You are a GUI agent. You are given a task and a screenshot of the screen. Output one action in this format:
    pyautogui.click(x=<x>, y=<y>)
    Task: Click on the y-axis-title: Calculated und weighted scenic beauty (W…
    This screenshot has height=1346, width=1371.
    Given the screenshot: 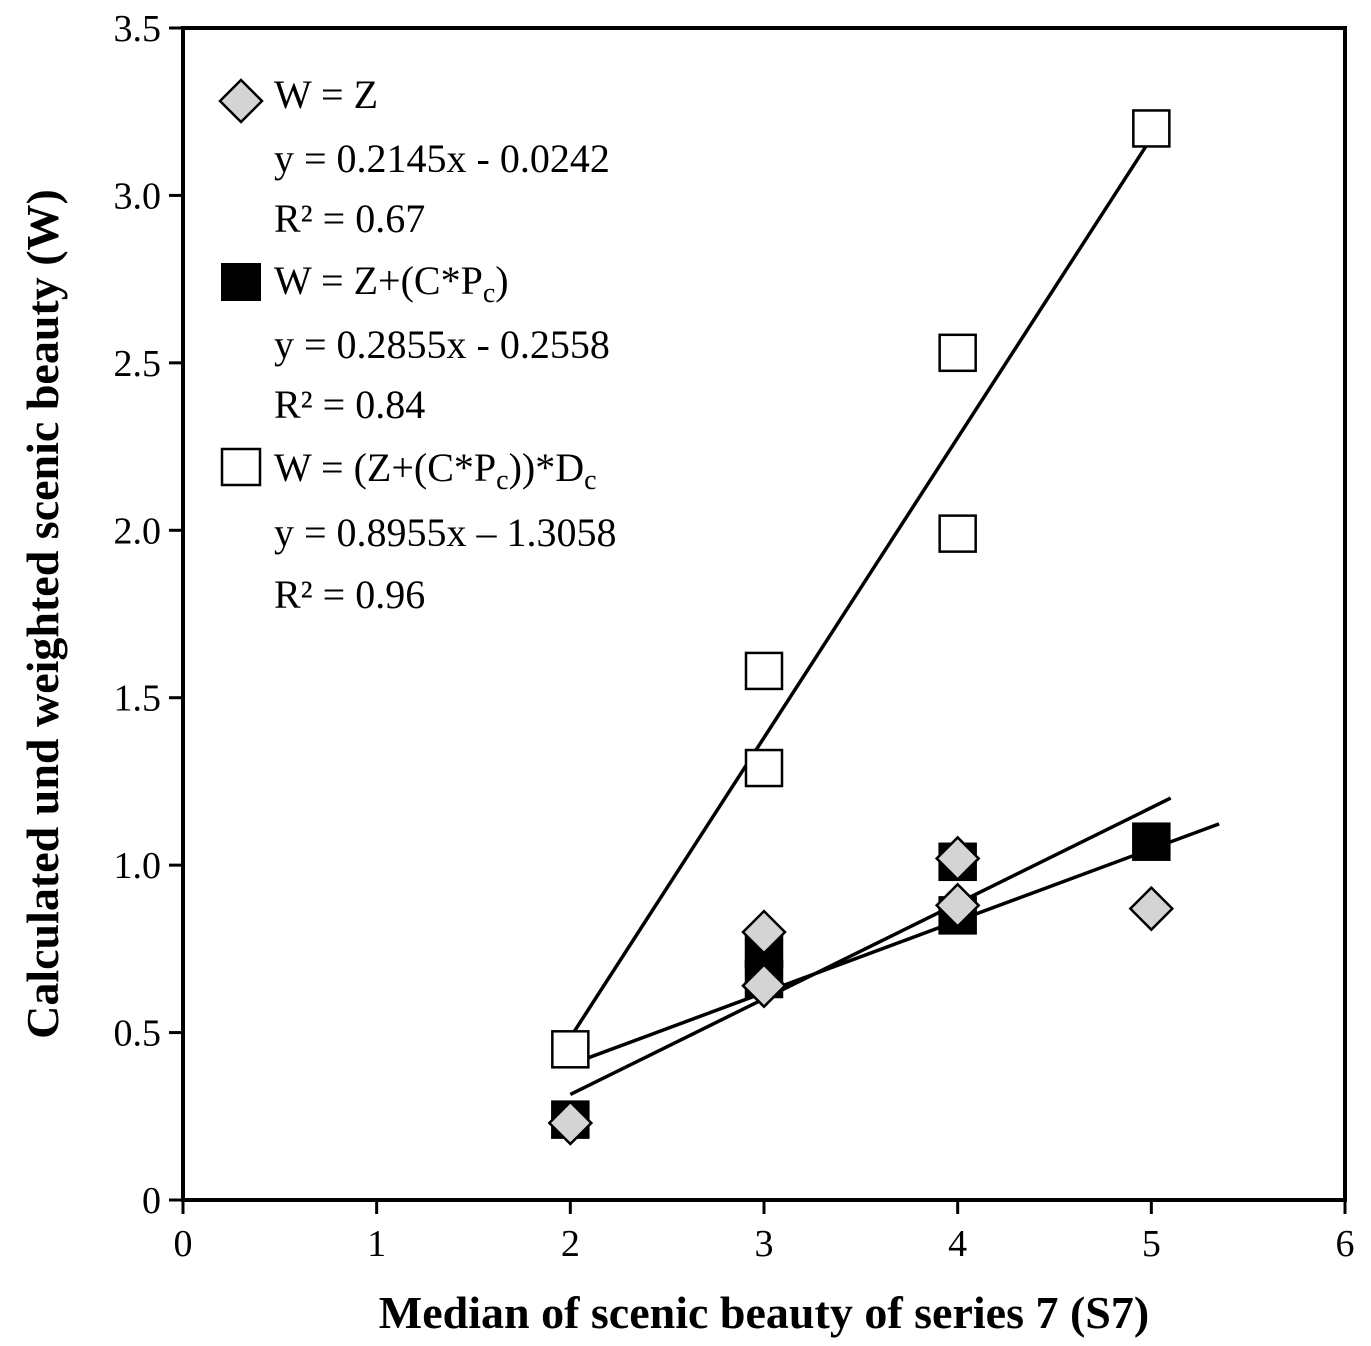 What is the action you would take?
    pyautogui.click(x=42, y=614)
    